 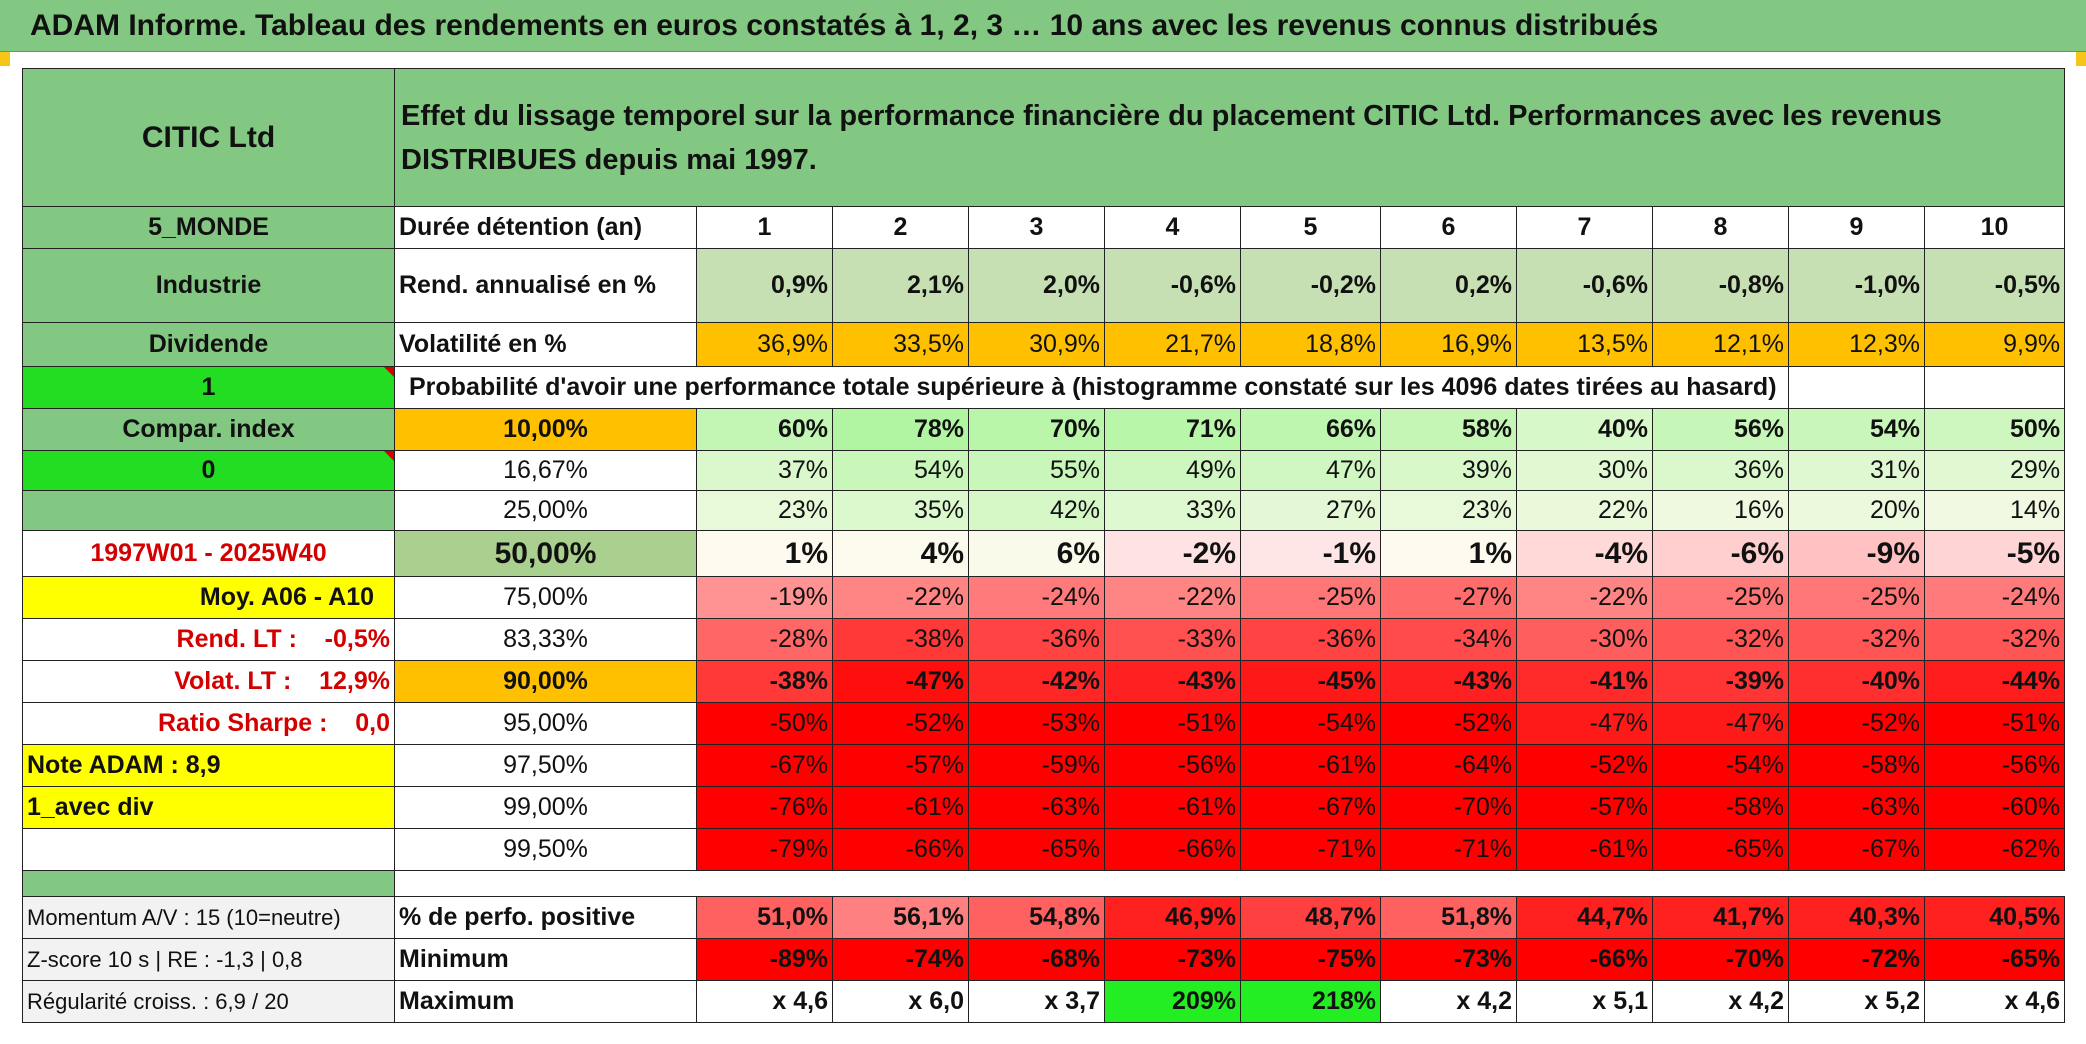 I want to click on percentile-value: -25%, so click(x=1720, y=597).